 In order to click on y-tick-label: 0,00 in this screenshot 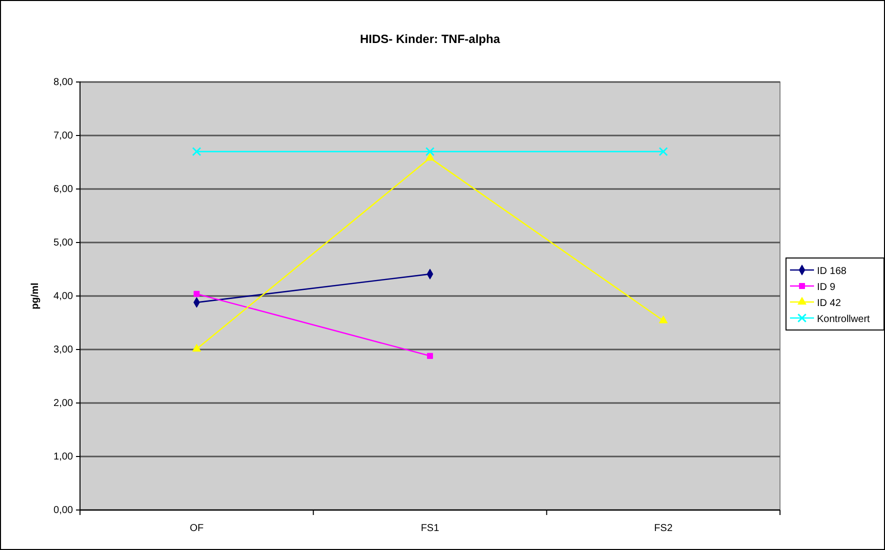, I will do `click(64, 510)`.